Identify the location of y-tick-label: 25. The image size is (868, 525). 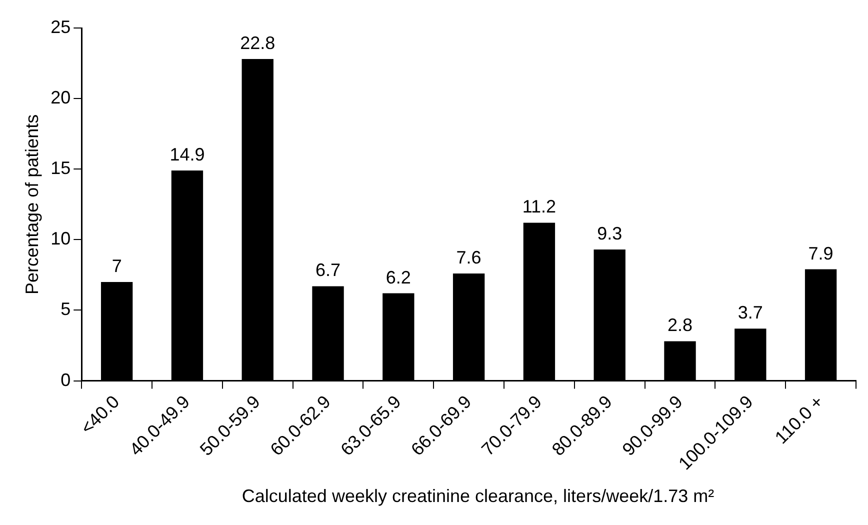
(60, 26).